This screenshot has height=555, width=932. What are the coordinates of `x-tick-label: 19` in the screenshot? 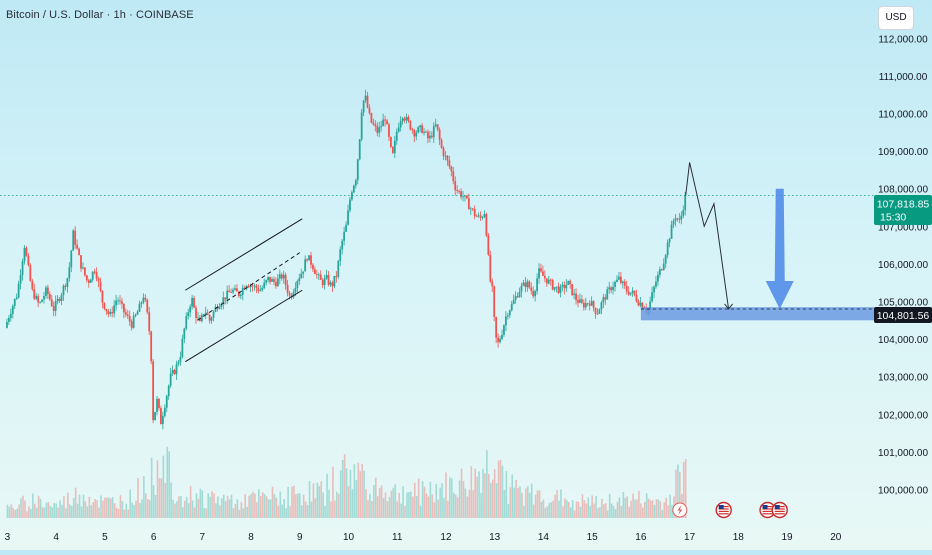 It's located at (787, 537).